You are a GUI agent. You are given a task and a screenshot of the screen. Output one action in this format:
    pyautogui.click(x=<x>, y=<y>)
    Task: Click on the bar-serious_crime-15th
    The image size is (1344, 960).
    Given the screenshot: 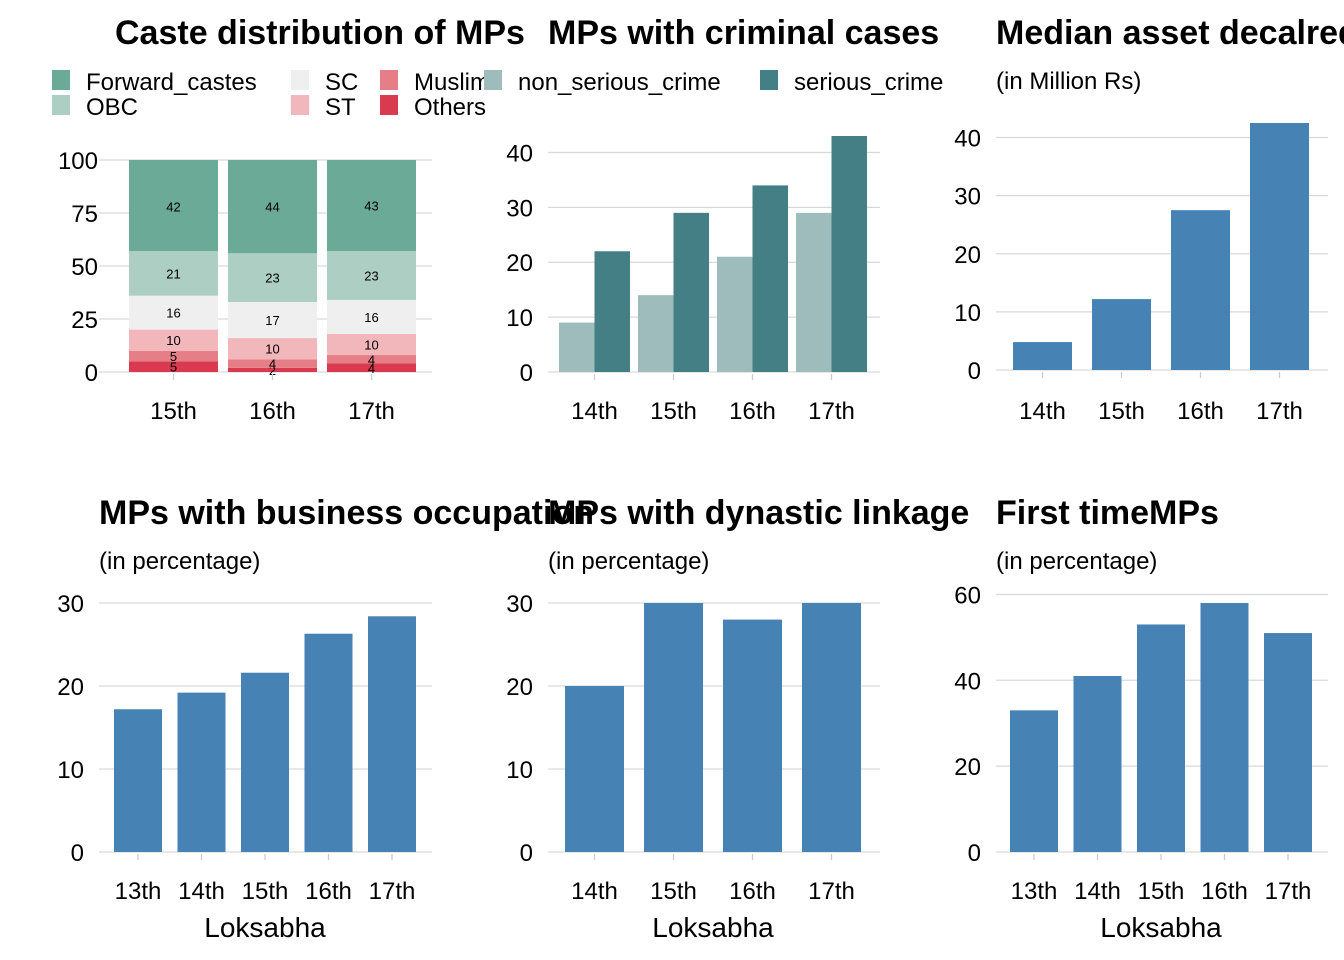 What is the action you would take?
    pyautogui.click(x=691, y=292)
    